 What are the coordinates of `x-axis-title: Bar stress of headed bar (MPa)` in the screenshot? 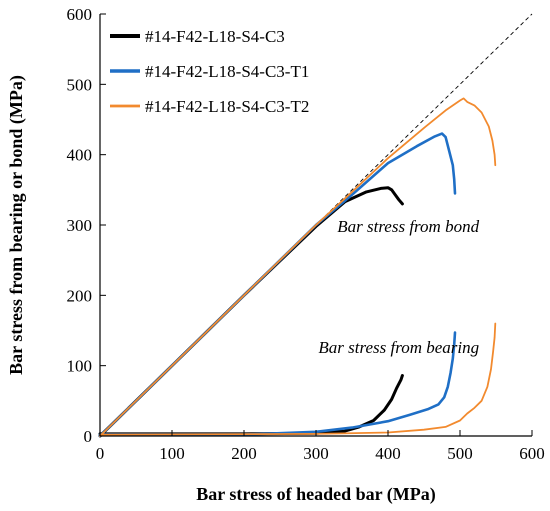 It's located at (315, 494).